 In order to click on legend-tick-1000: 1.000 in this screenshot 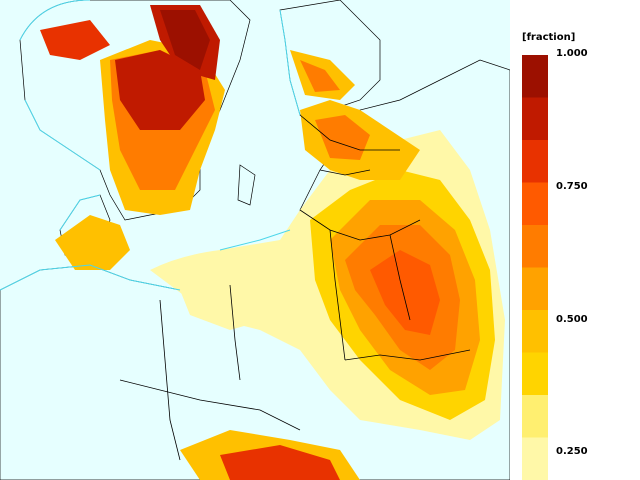, I will do `click(572, 53)`.